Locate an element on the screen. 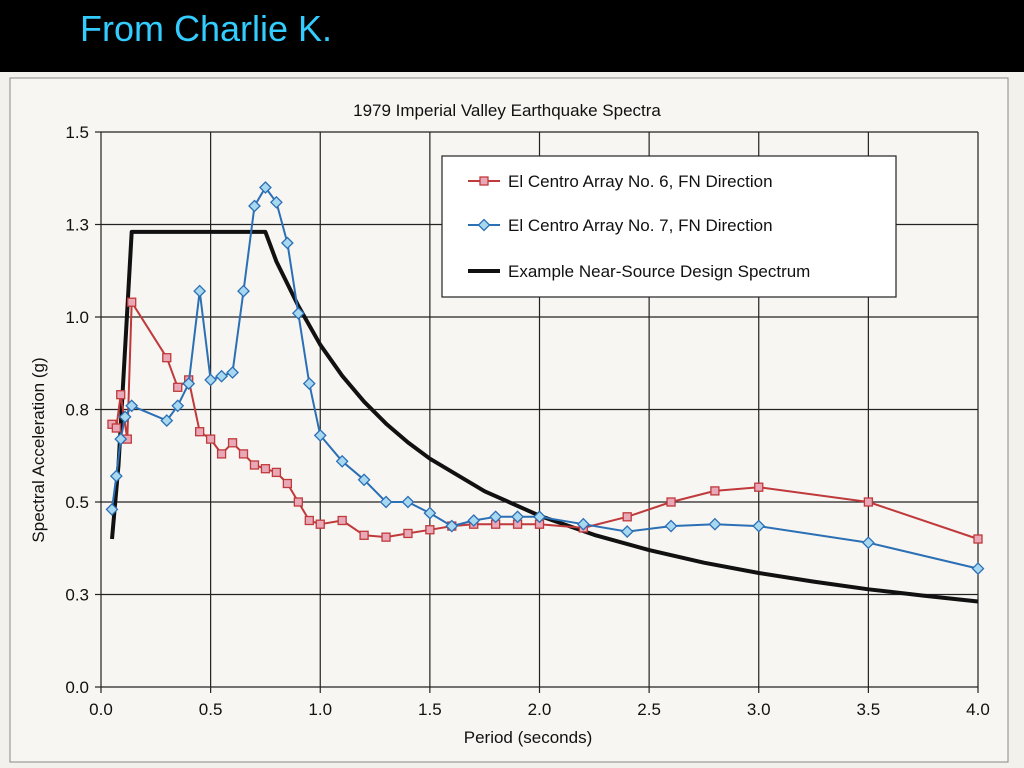 This screenshot has height=768, width=1024. x-tick-label: 4.0 is located at coordinates (978, 709).